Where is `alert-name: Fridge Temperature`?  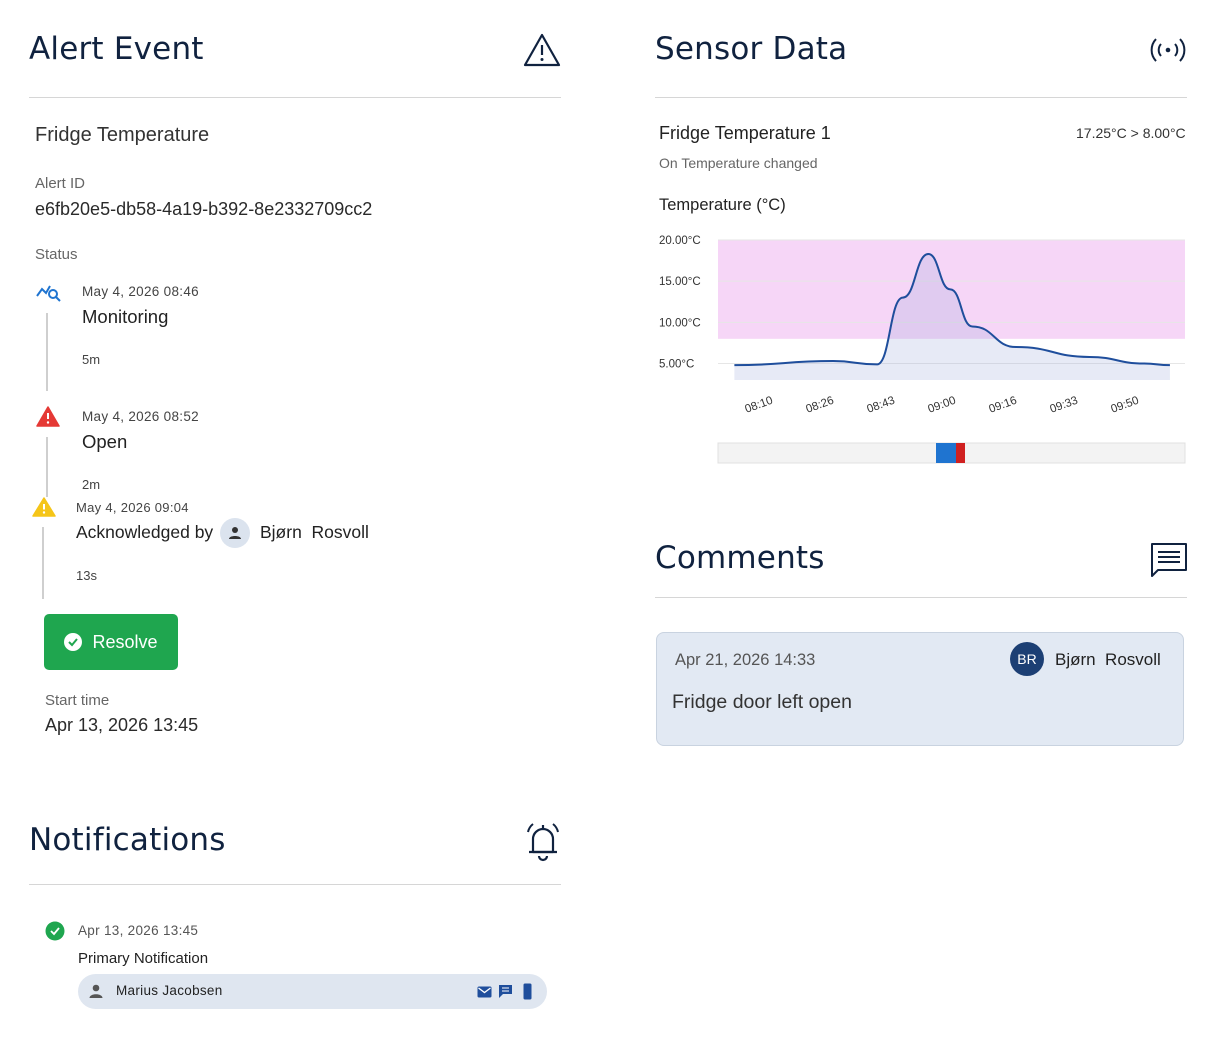
alert-name: Fridge Temperature is located at coordinates (122, 135).